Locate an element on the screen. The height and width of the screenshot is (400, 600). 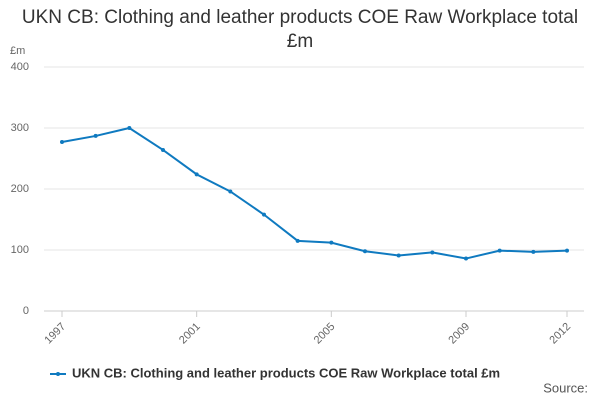
y-tick-label: 100 is located at coordinates (20, 250).